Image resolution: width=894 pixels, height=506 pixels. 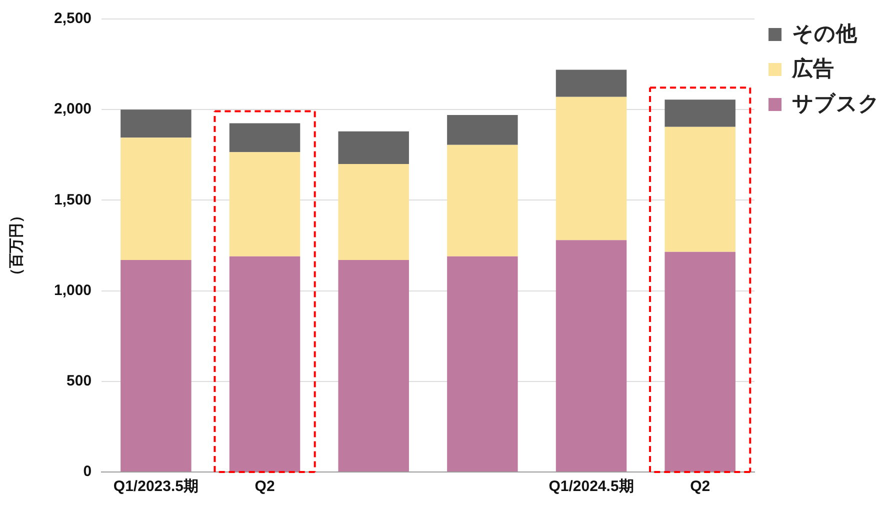 What do you see at coordinates (836, 103) in the screenshot?
I see `legend-label: サブスク` at bounding box center [836, 103].